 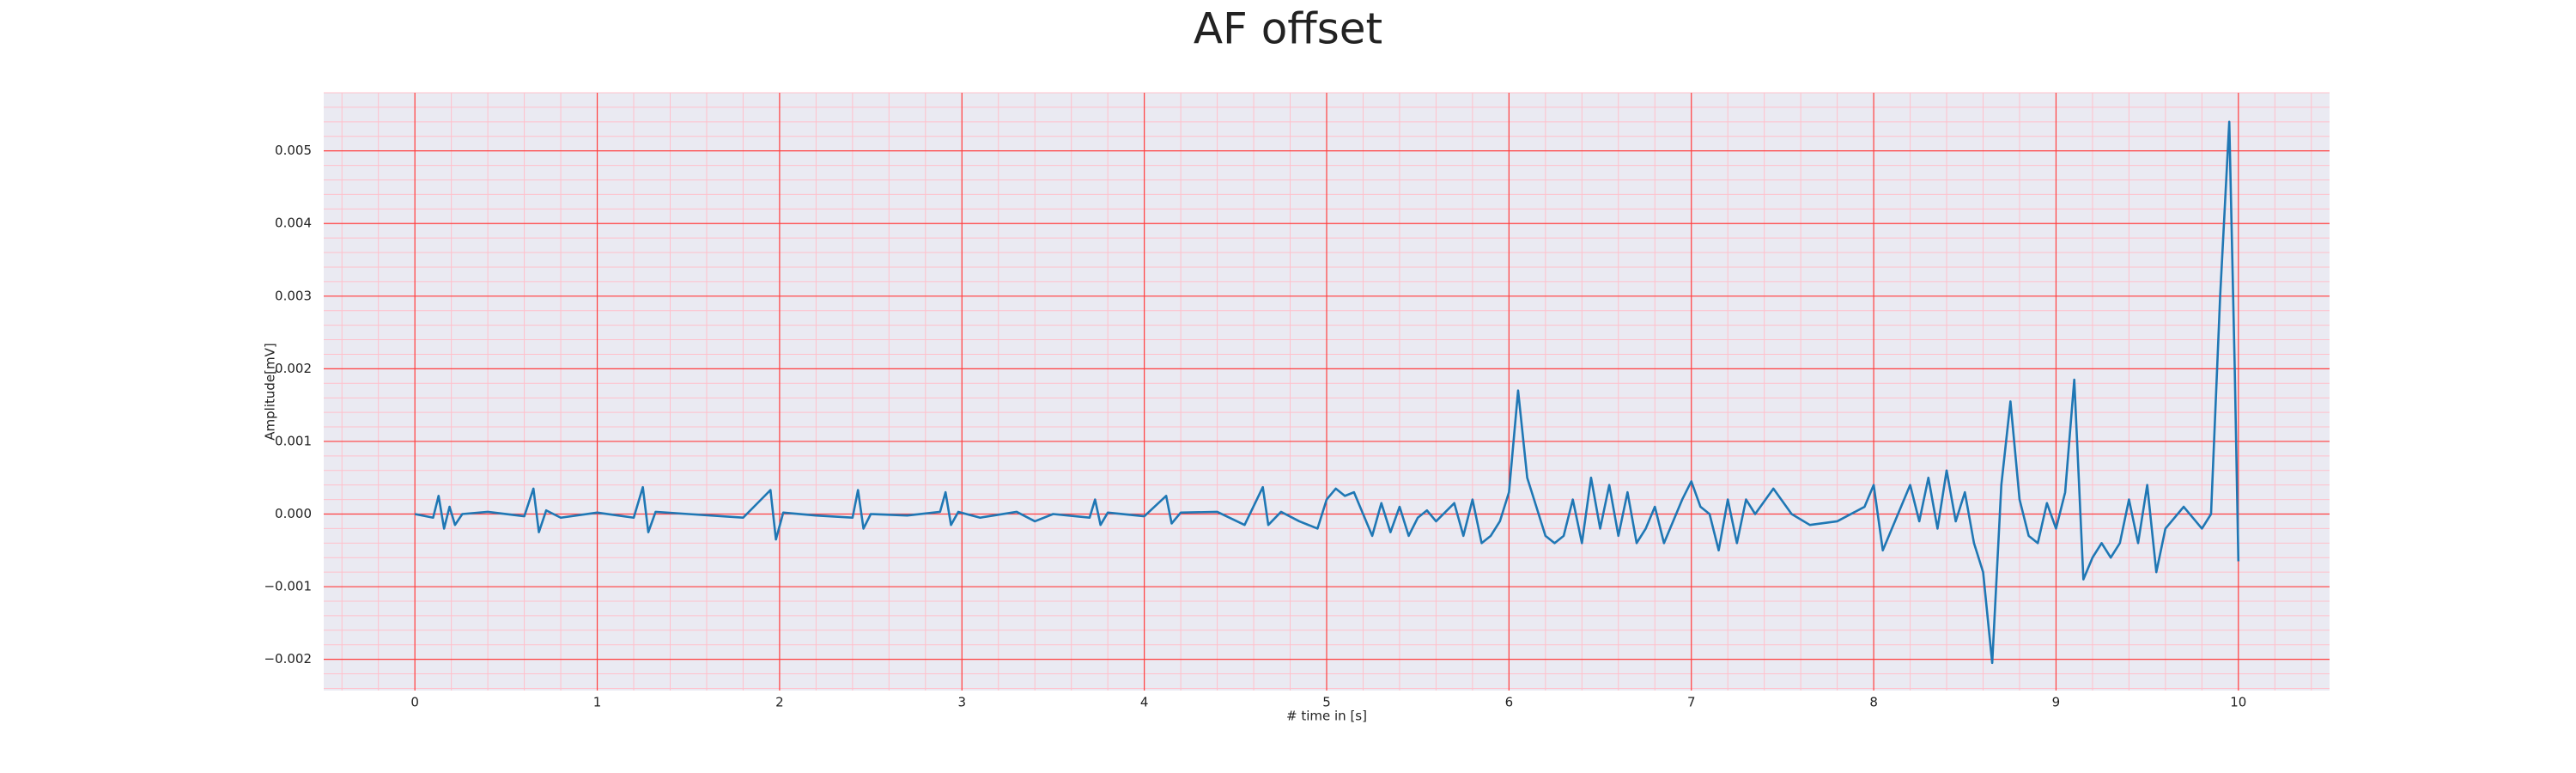 What do you see at coordinates (293, 441) in the screenshot?
I see `y-tick-label: 0.001` at bounding box center [293, 441].